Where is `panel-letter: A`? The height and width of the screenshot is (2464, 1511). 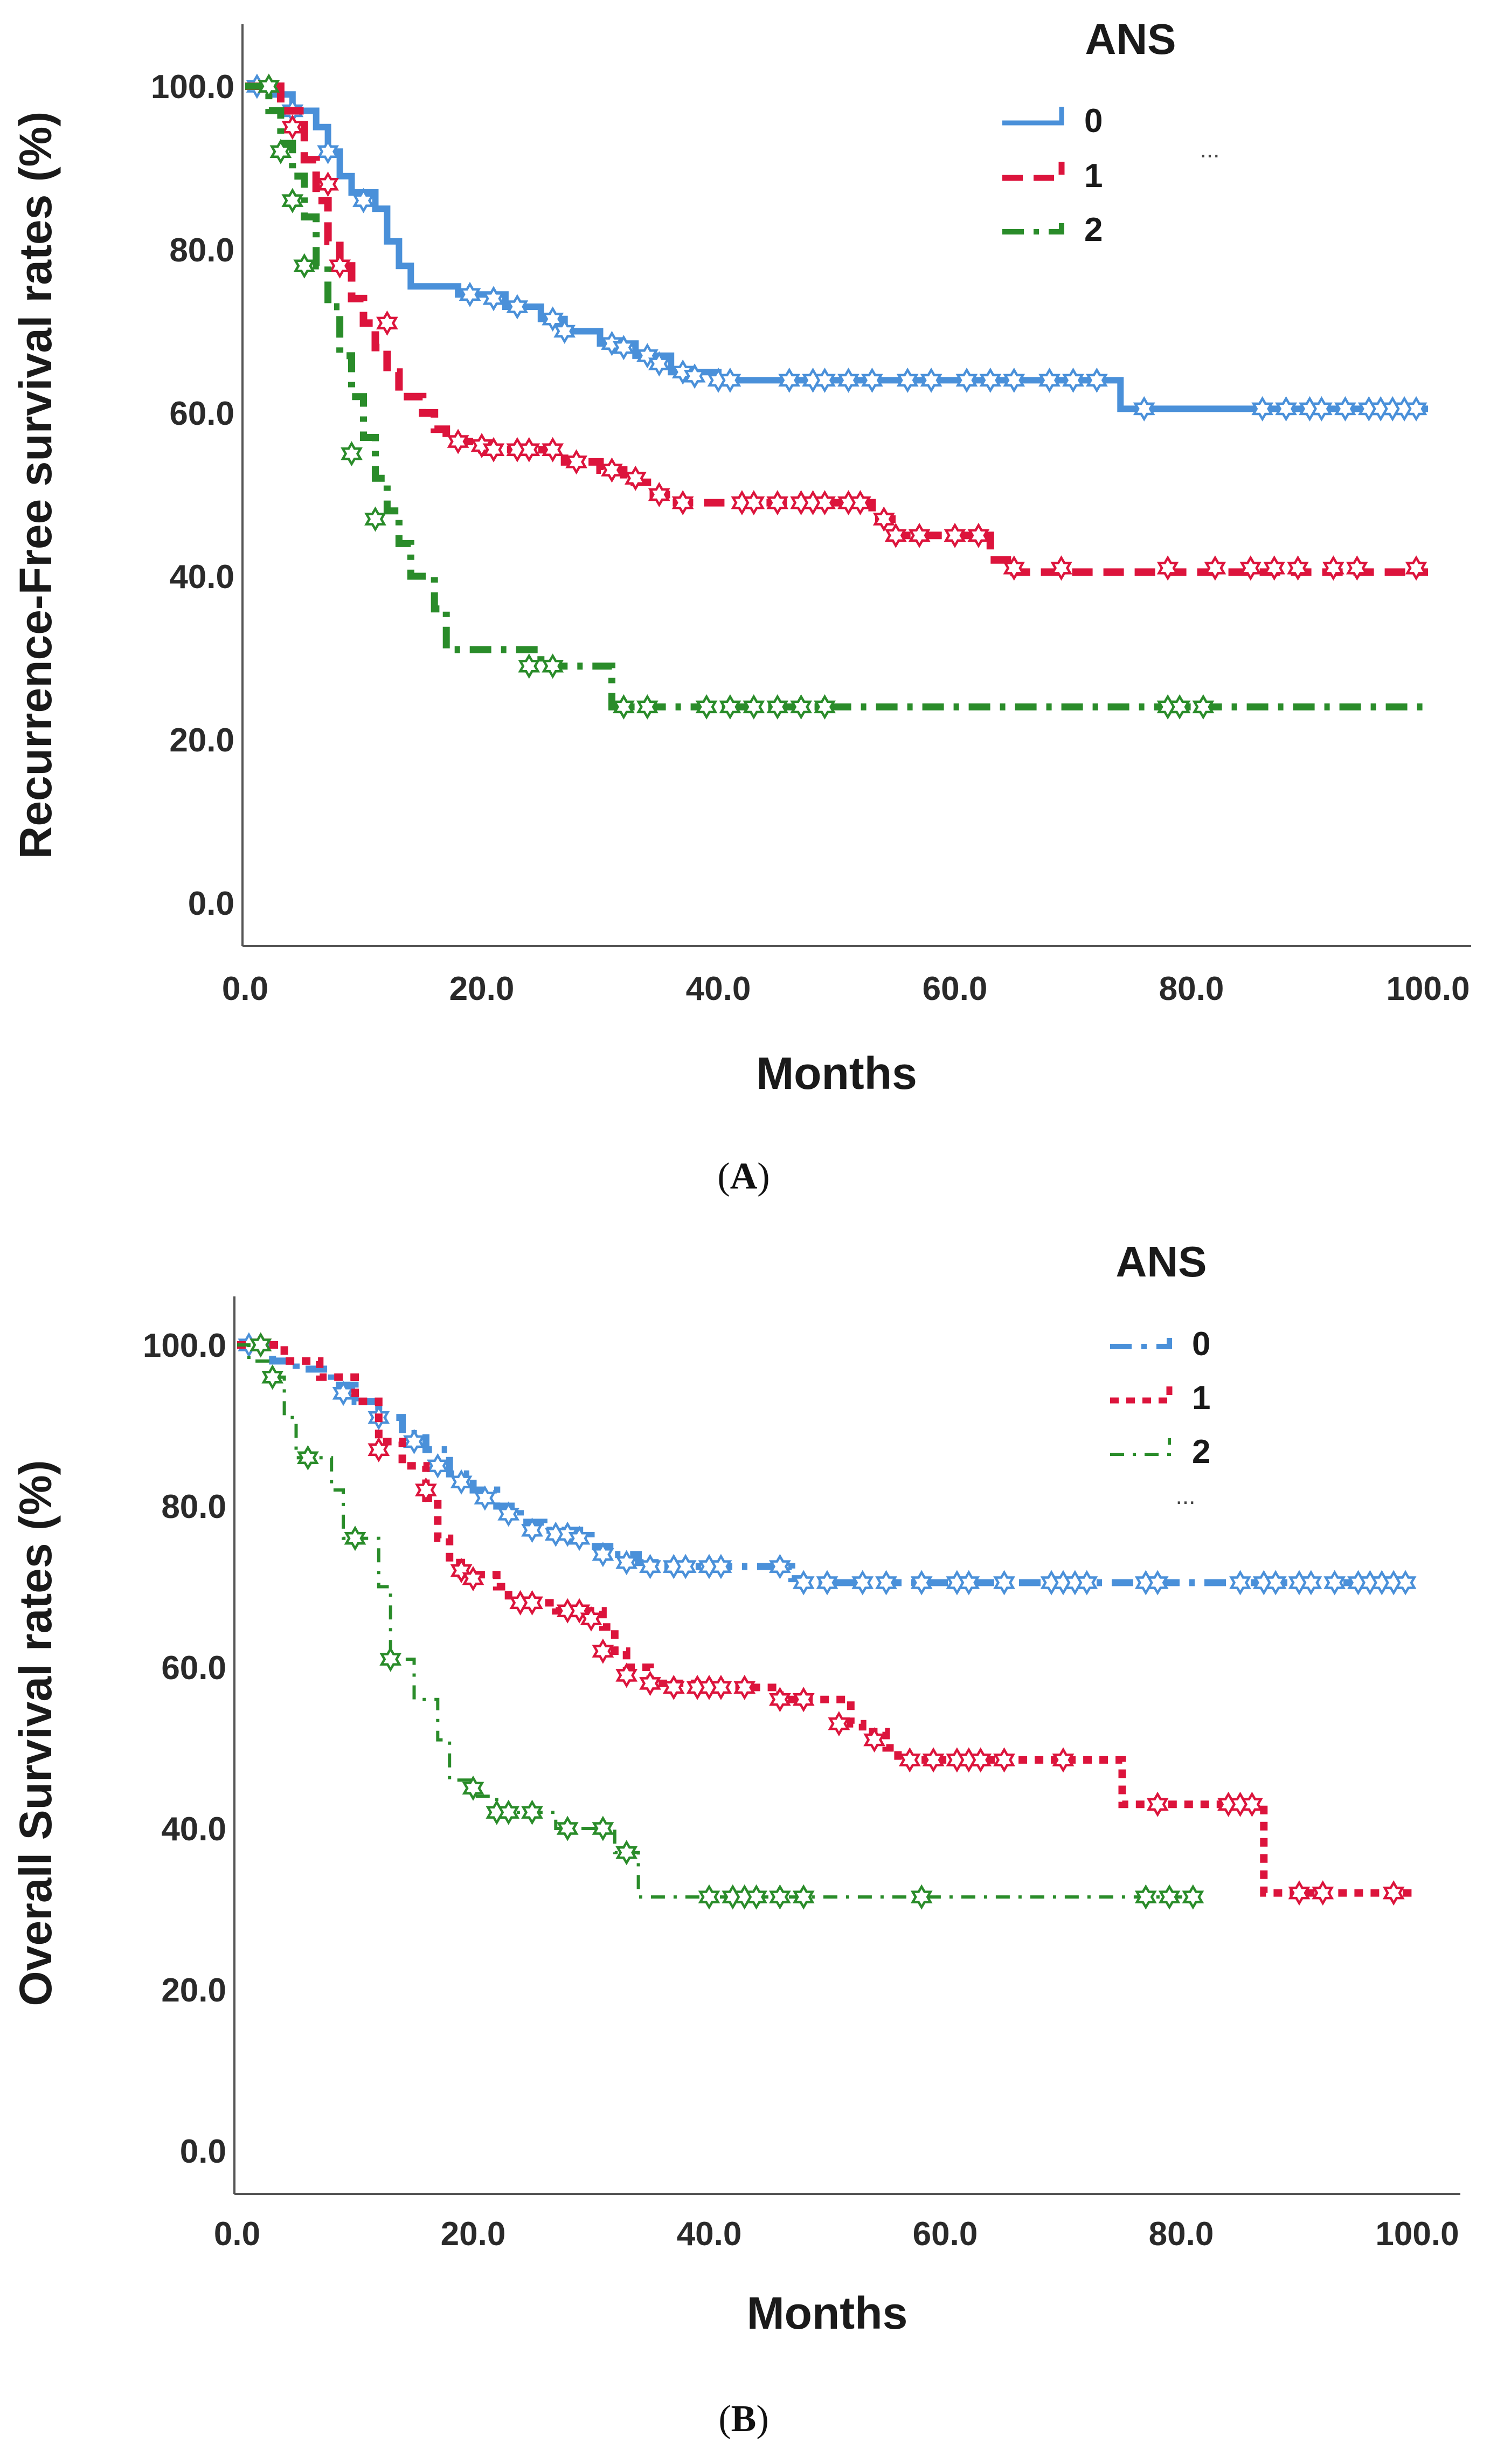 panel-letter: A is located at coordinates (744, 1177).